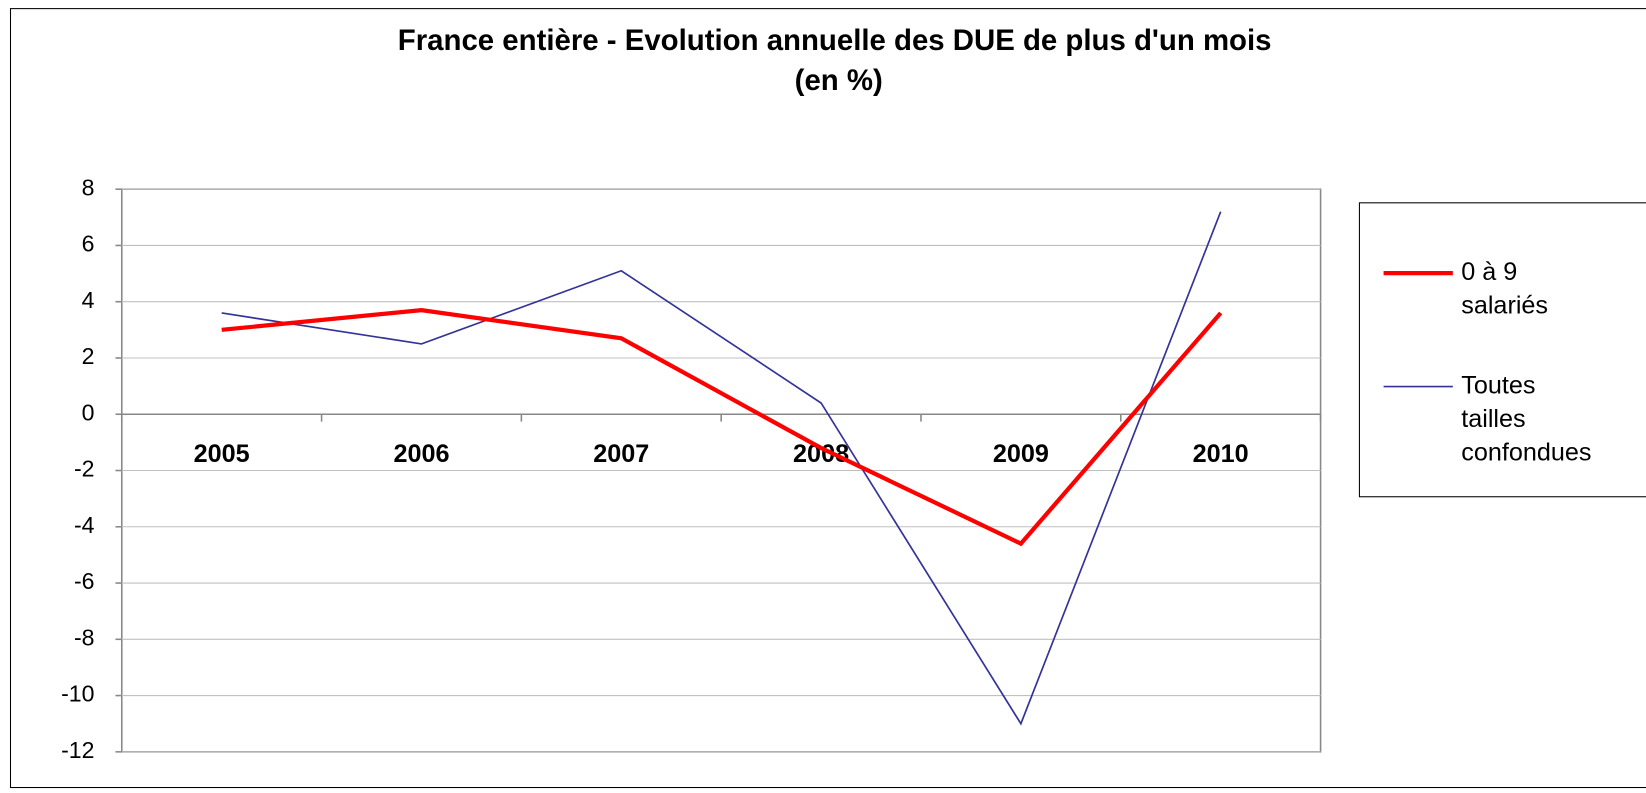 The width and height of the screenshot is (1646, 793). I want to click on x-tick-label: 2008, so click(821, 454).